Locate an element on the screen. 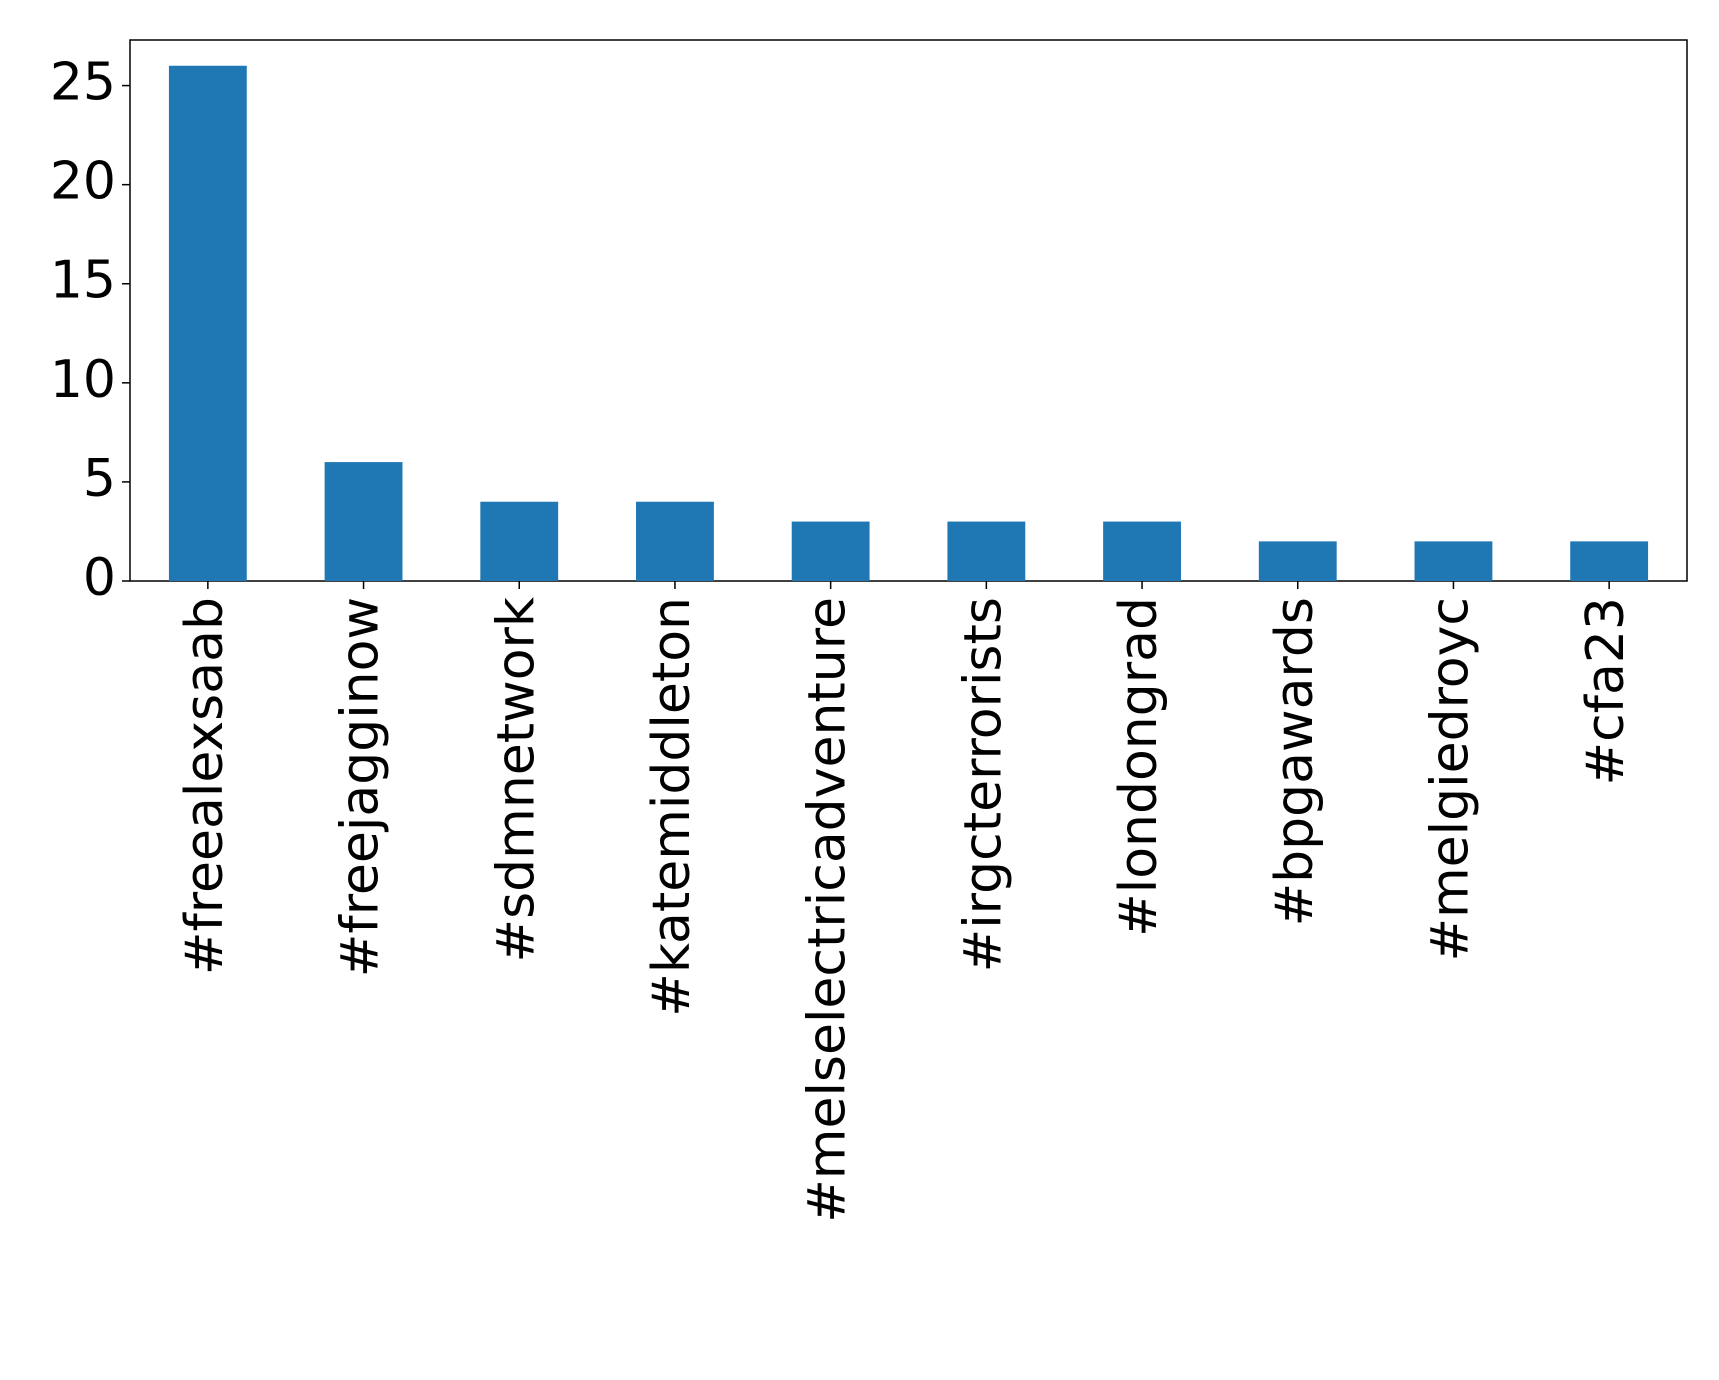 The image size is (1719, 1380). y-tick-label: 15 is located at coordinates (83, 281).